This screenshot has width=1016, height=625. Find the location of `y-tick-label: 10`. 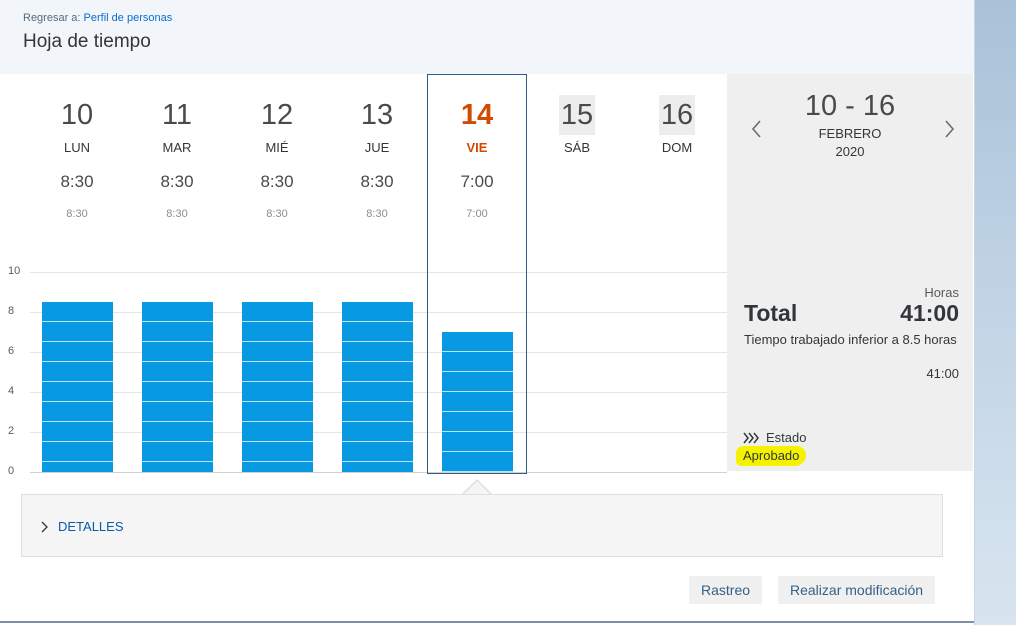

y-tick-label: 10 is located at coordinates (14, 271).